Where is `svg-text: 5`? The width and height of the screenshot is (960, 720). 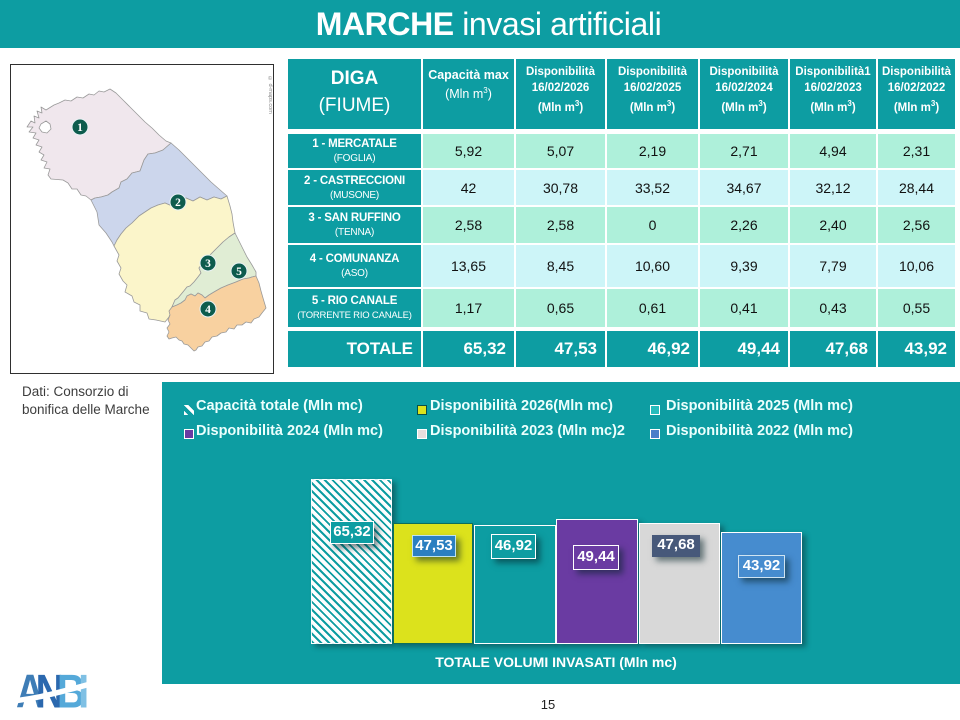
svg-text: 5 is located at coordinates (239, 272).